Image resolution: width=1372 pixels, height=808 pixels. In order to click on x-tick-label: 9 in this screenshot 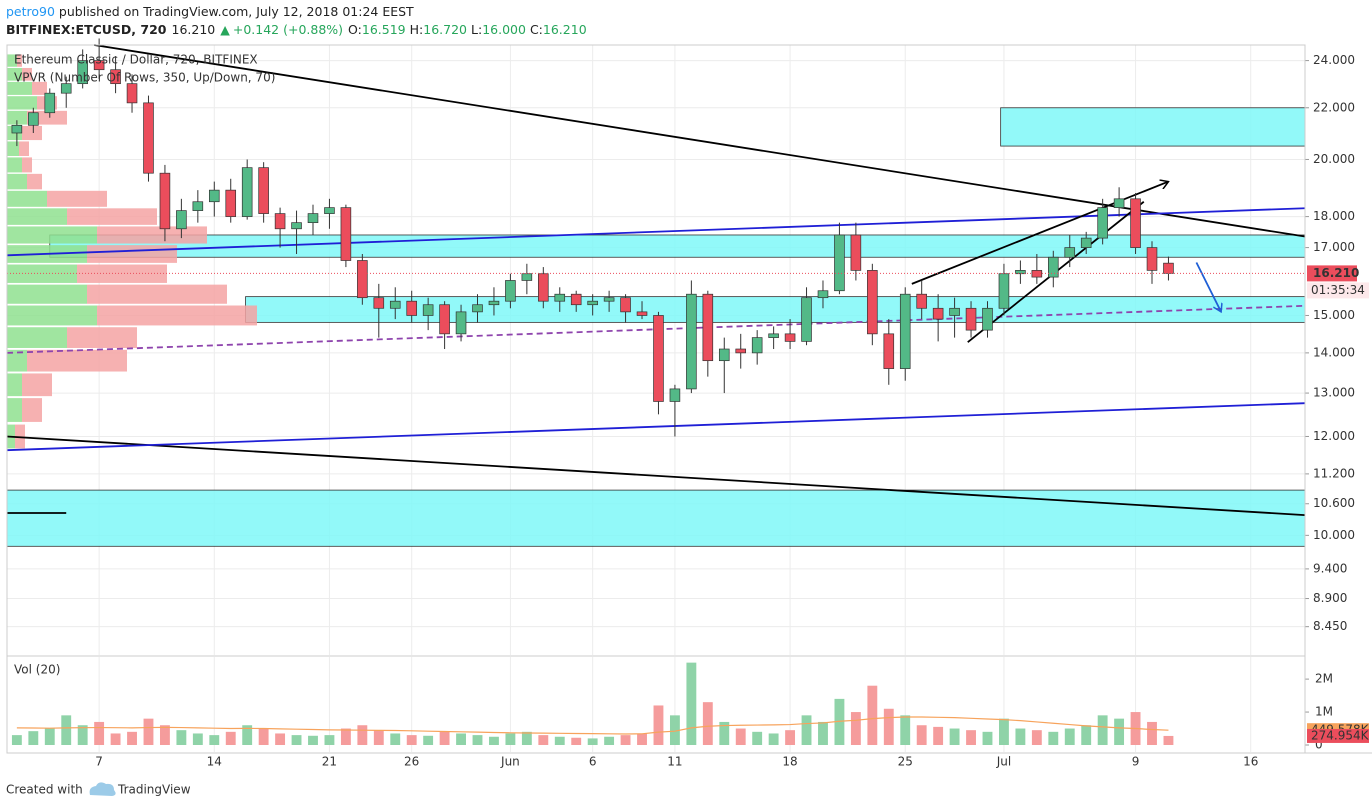, I will do `click(1136, 762)`.